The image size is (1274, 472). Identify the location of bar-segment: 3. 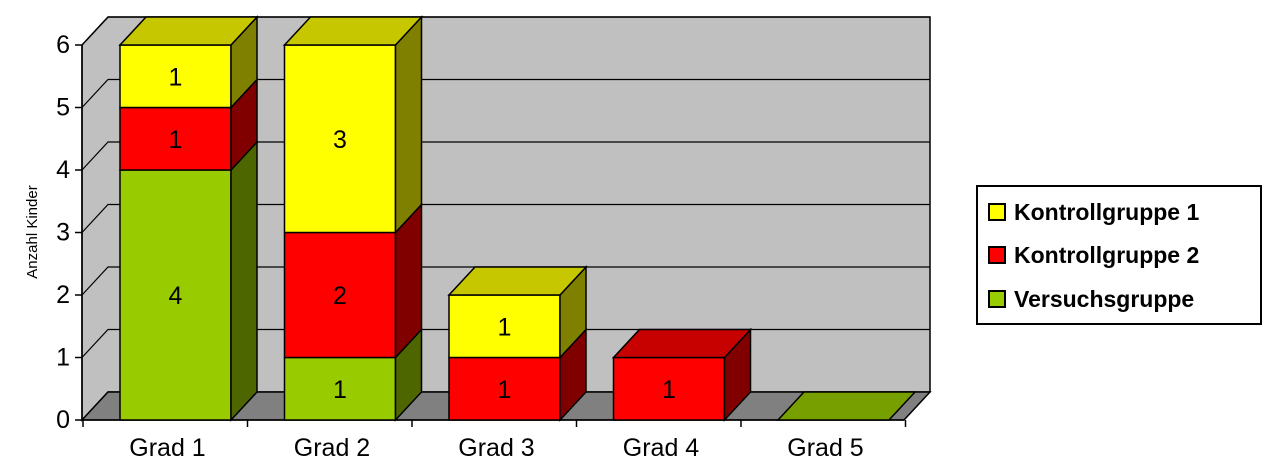
(353, 125).